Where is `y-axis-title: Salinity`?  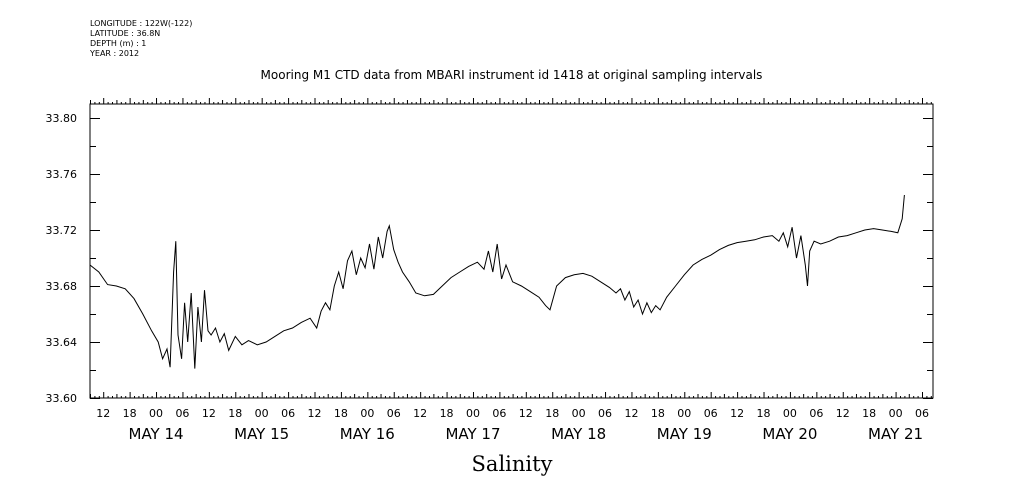
y-axis-title: Salinity is located at coordinates (512, 464).